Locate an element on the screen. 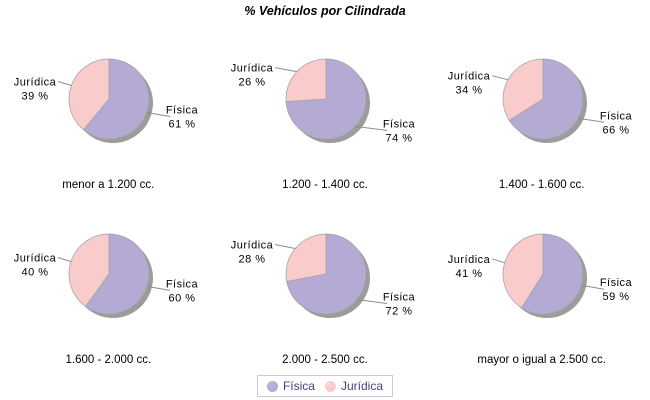 Image resolution: width=650 pixels, height=400 pixels. pie-chart-svg: Física 66 % Jurídica 34 % is located at coordinates (539, 100).